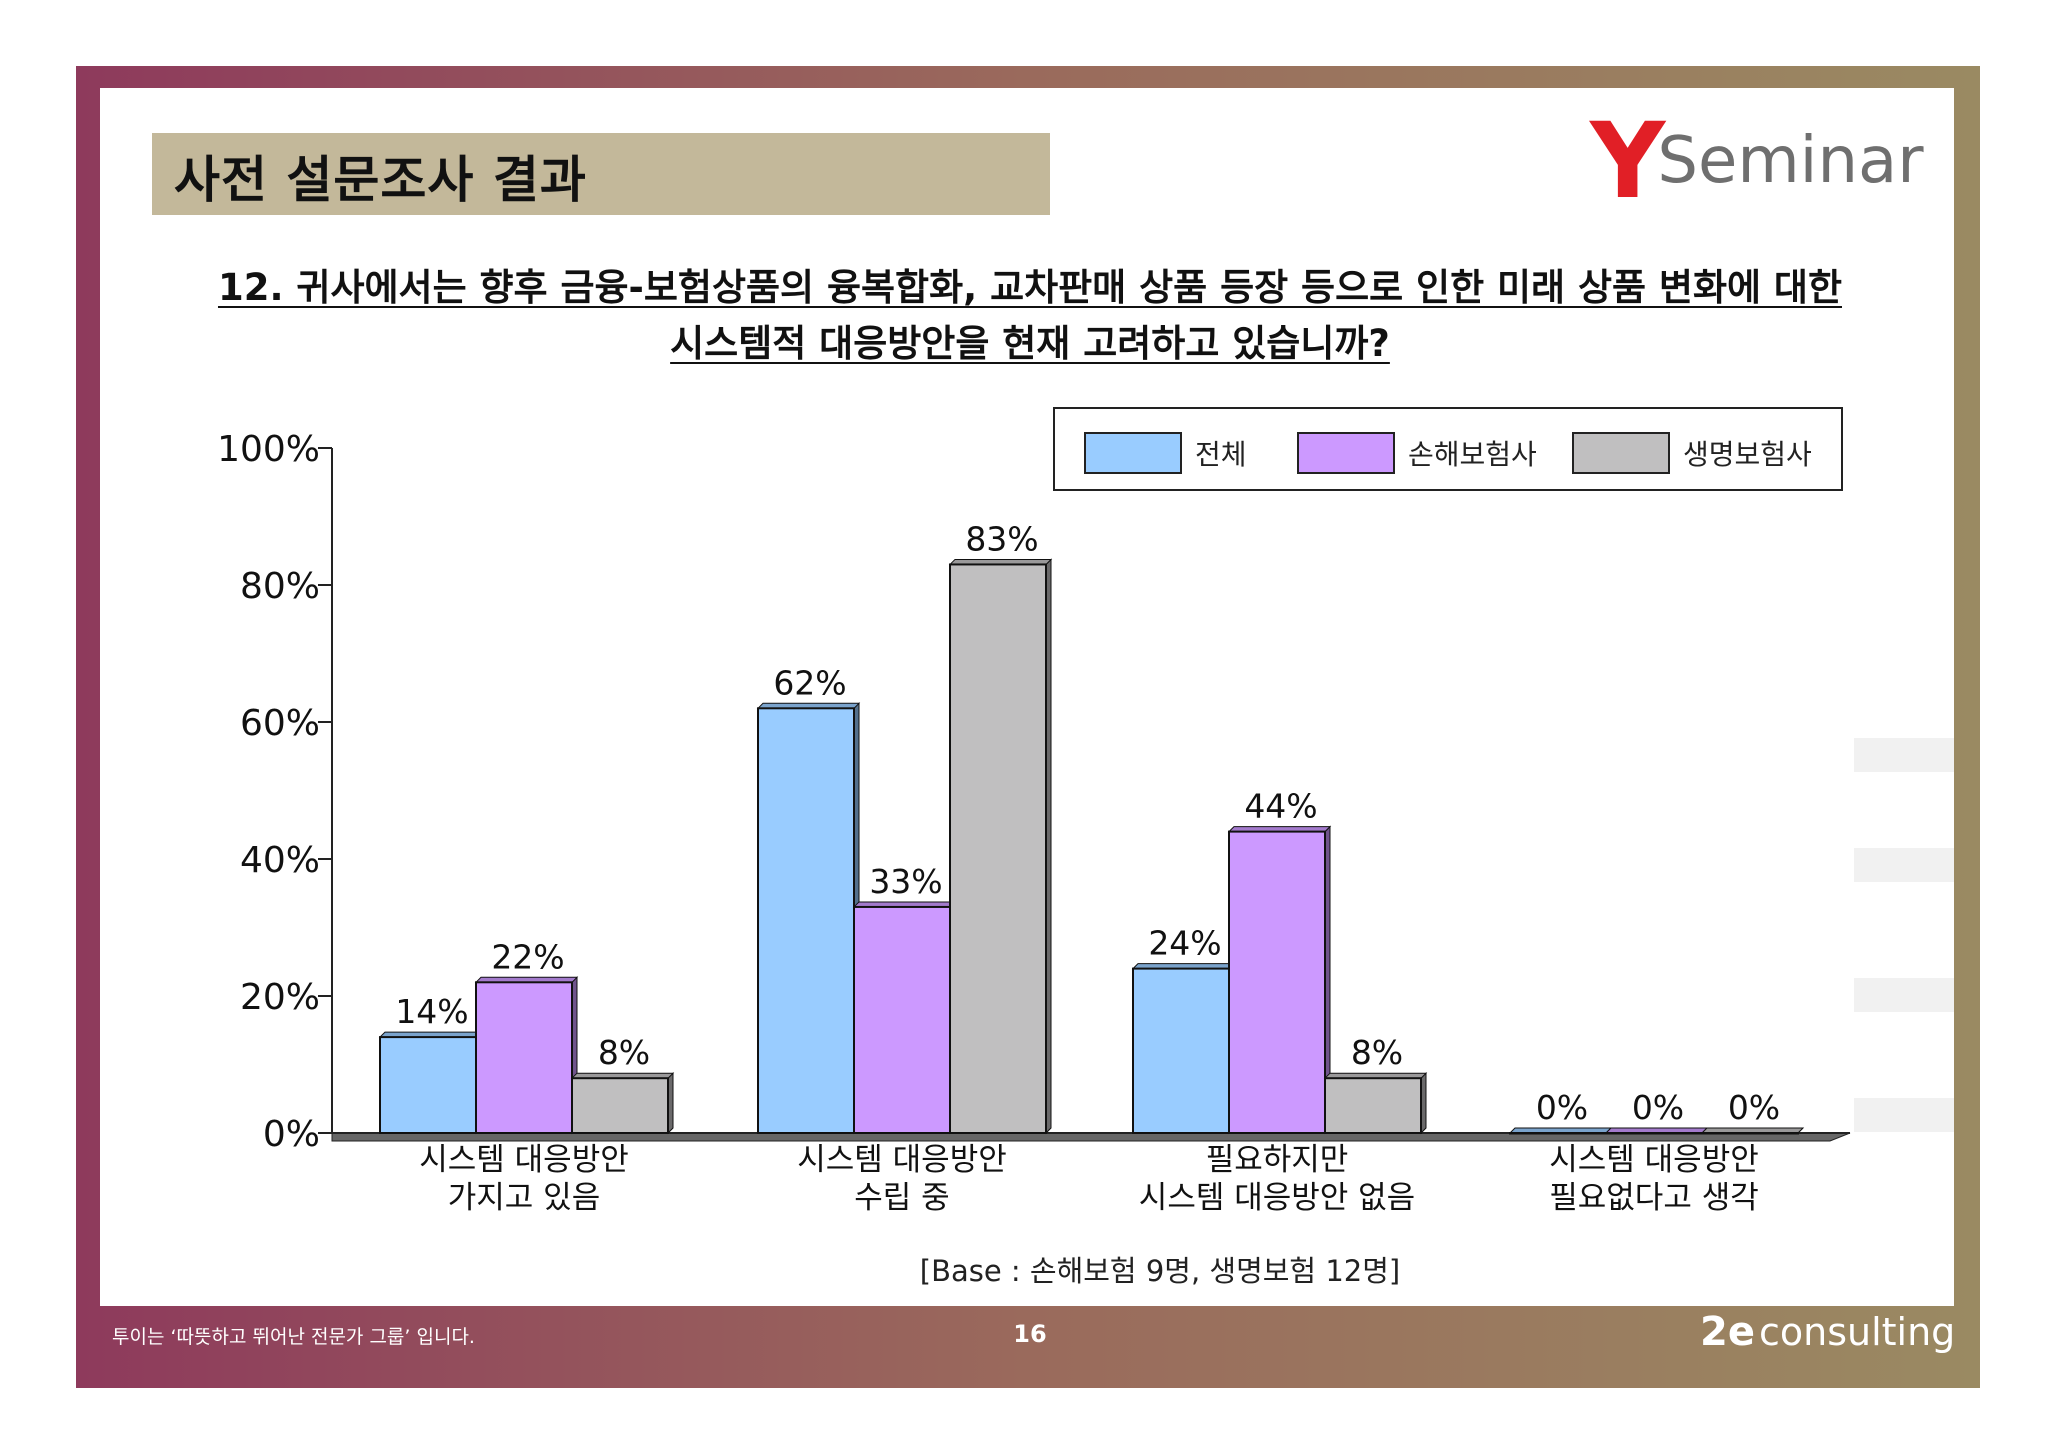  I want to click on page-number: 16, so click(1030, 1334).